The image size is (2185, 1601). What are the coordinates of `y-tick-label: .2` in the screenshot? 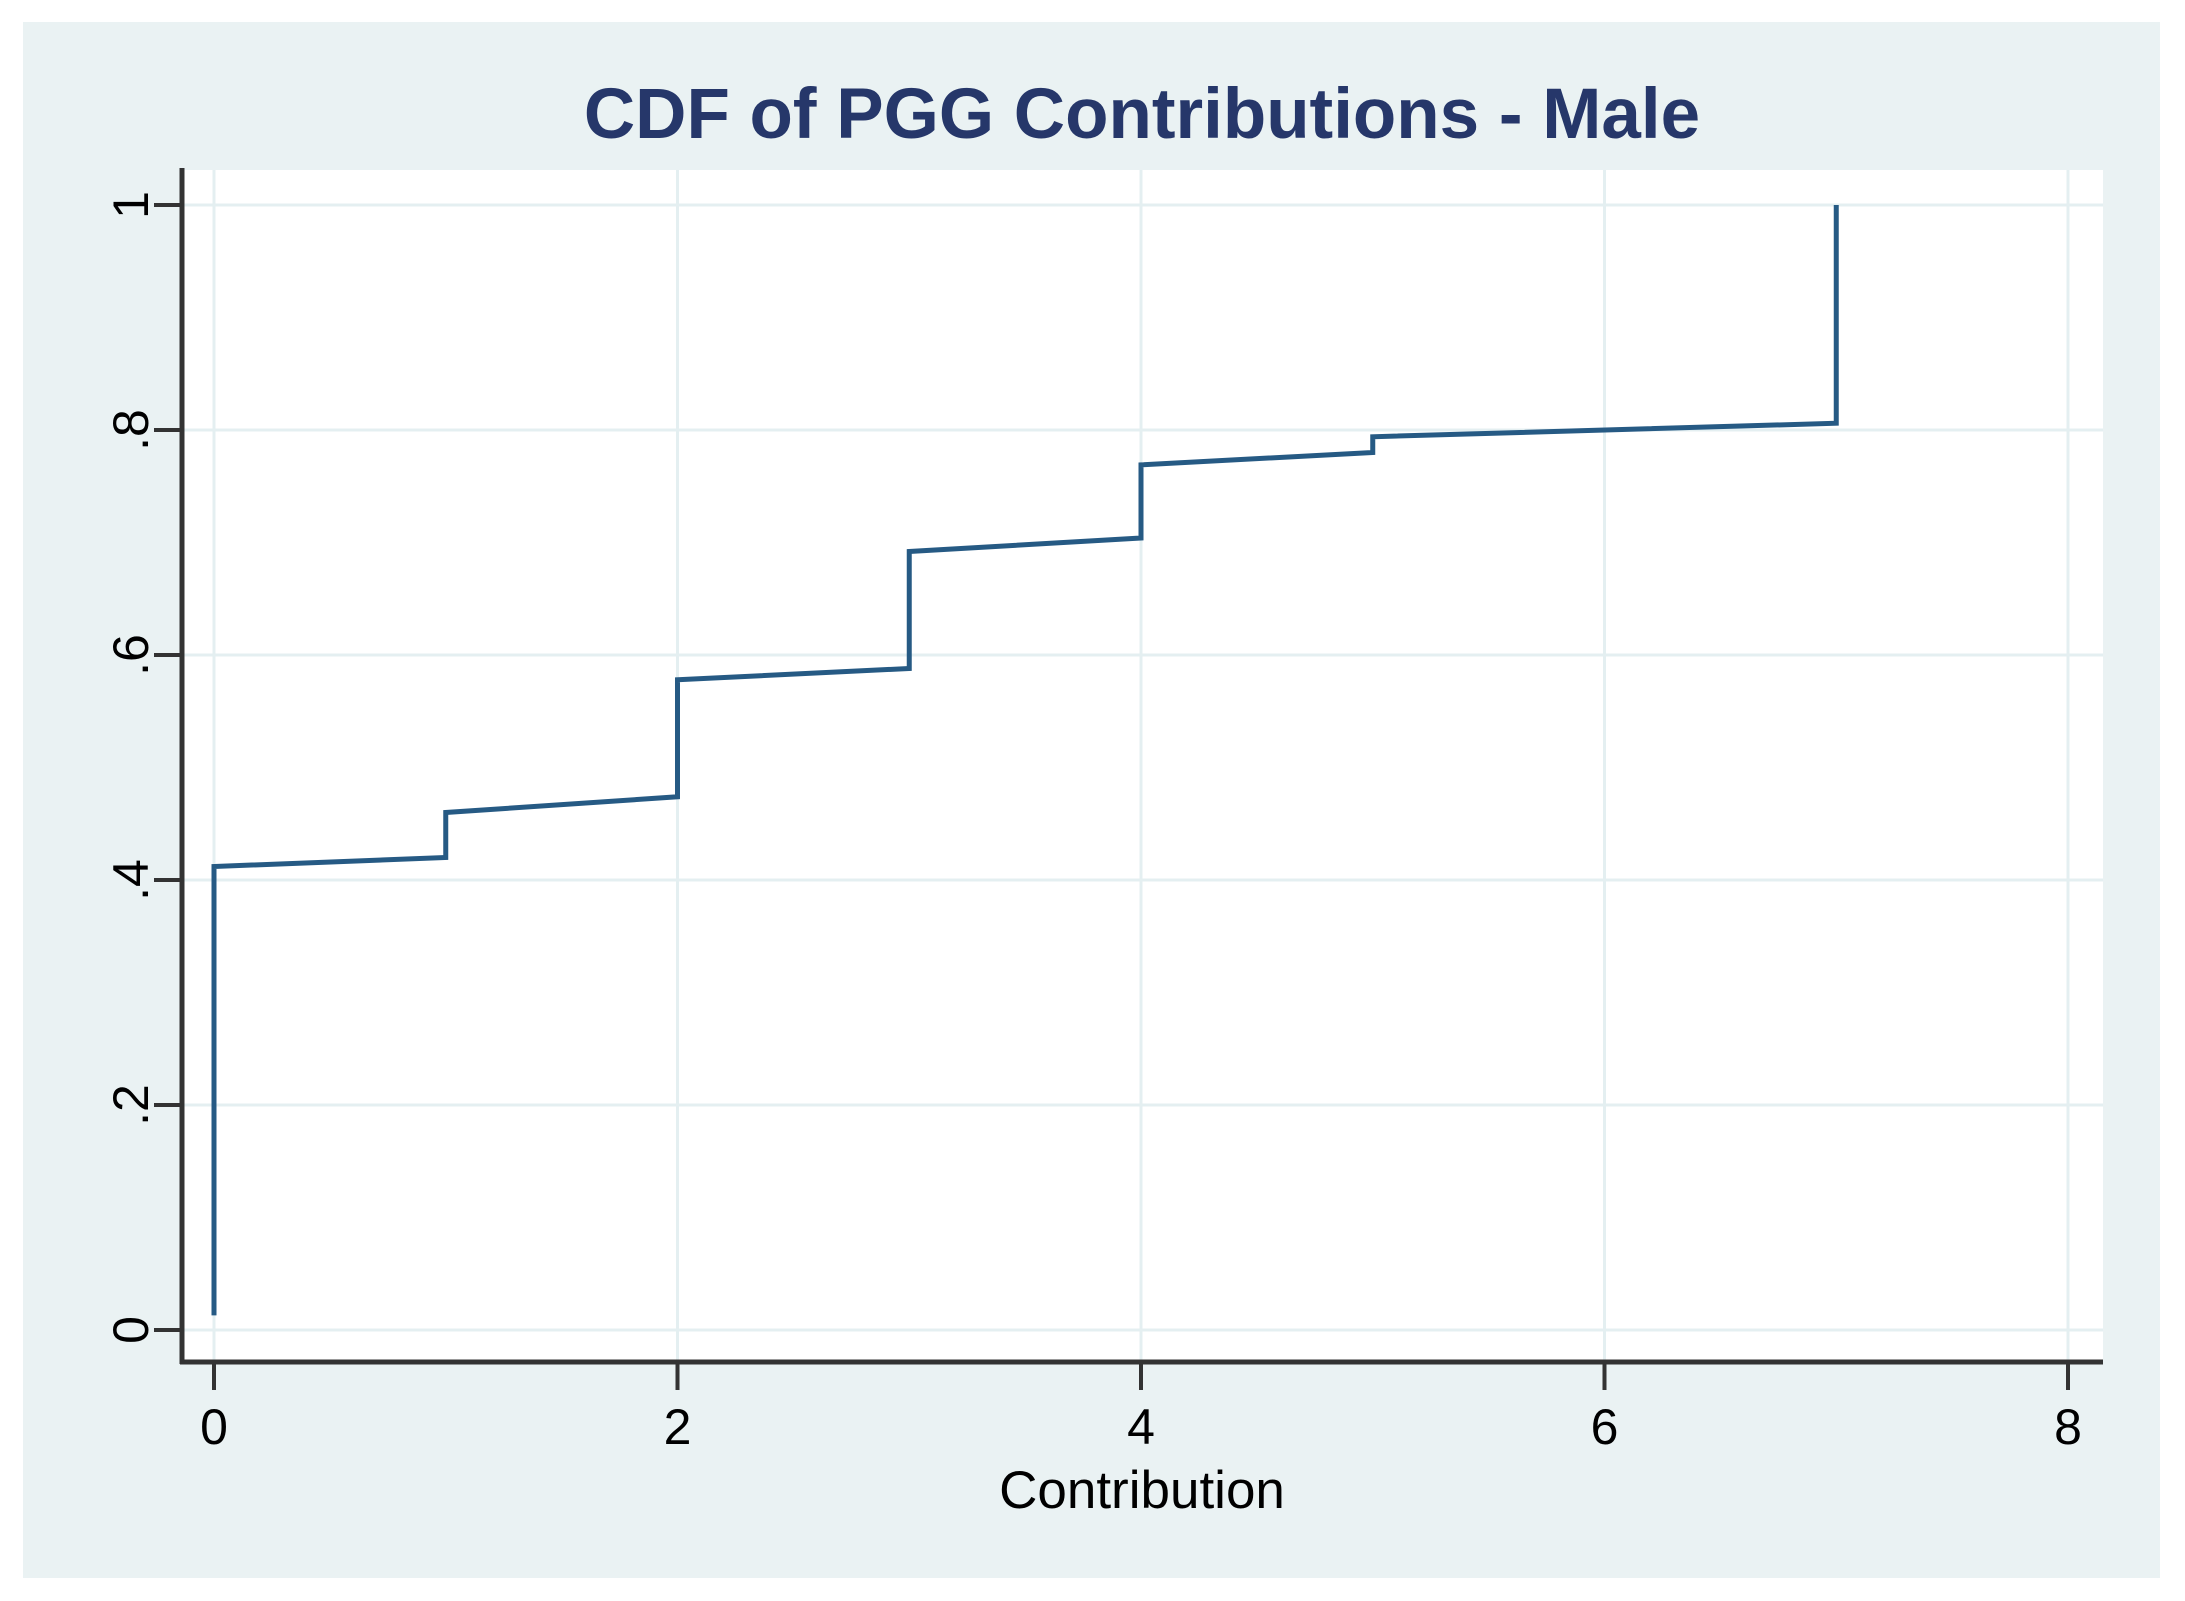 It's located at (131, 1105).